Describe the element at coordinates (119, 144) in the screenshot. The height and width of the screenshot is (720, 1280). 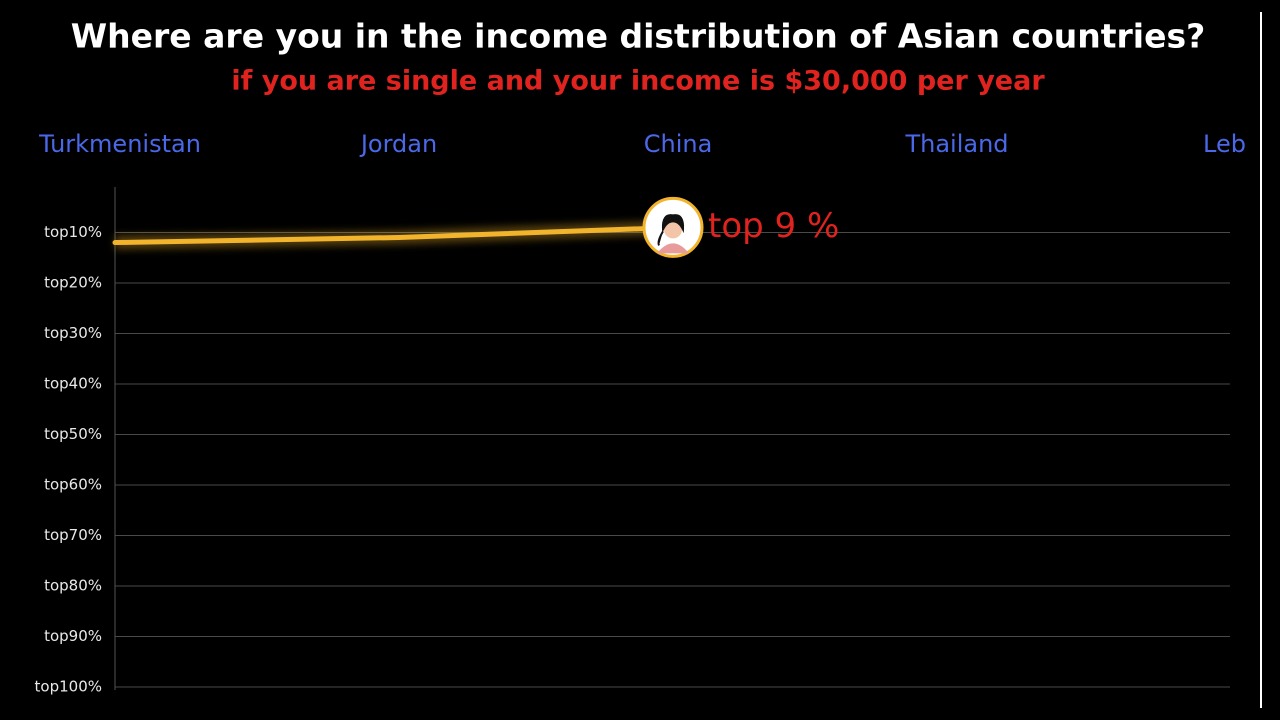
I see `x-tick-label: Turkmenistan` at that location.